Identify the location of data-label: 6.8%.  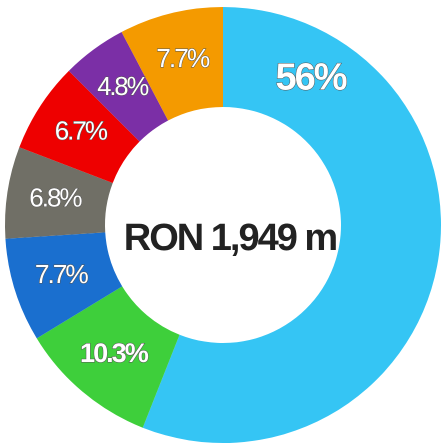
(55, 197).